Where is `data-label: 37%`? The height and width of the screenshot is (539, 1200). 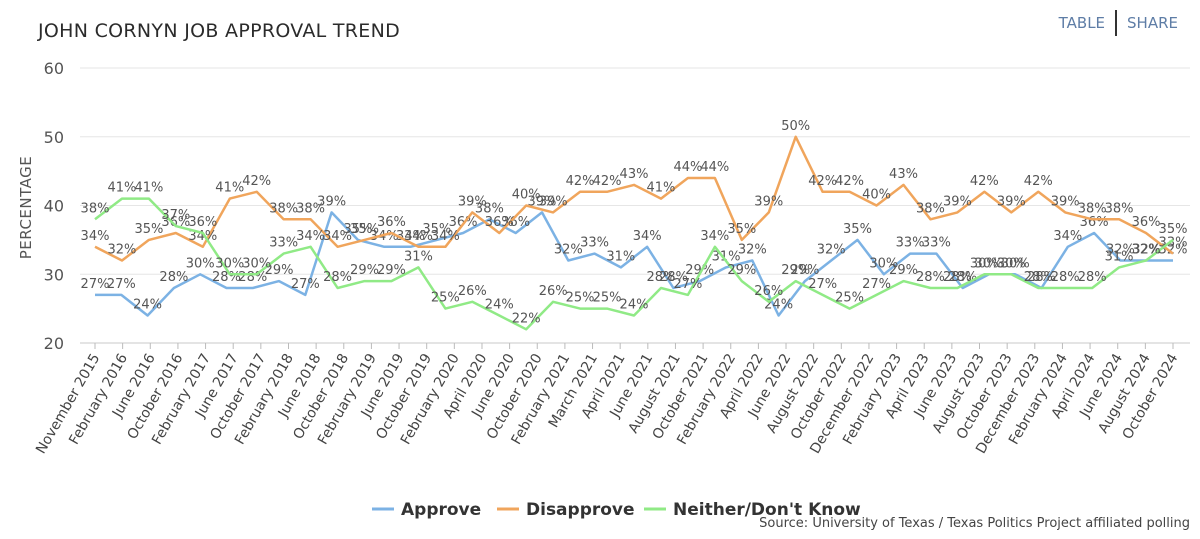
data-label: 37% is located at coordinates (175, 215).